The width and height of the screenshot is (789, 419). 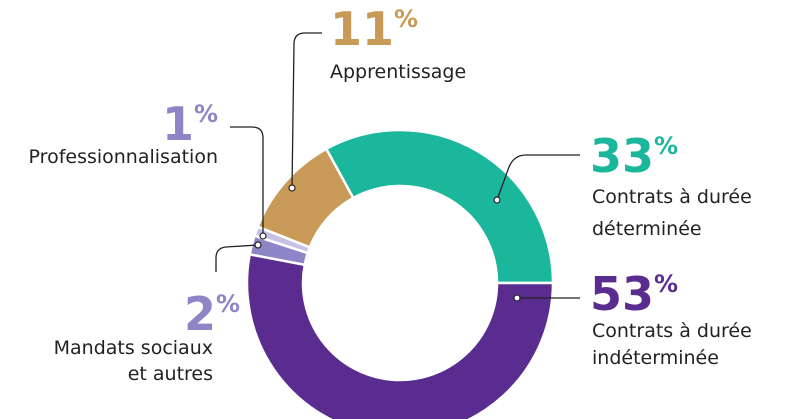 What do you see at coordinates (622, 156) in the screenshot?
I see `value-number: 33` at bounding box center [622, 156].